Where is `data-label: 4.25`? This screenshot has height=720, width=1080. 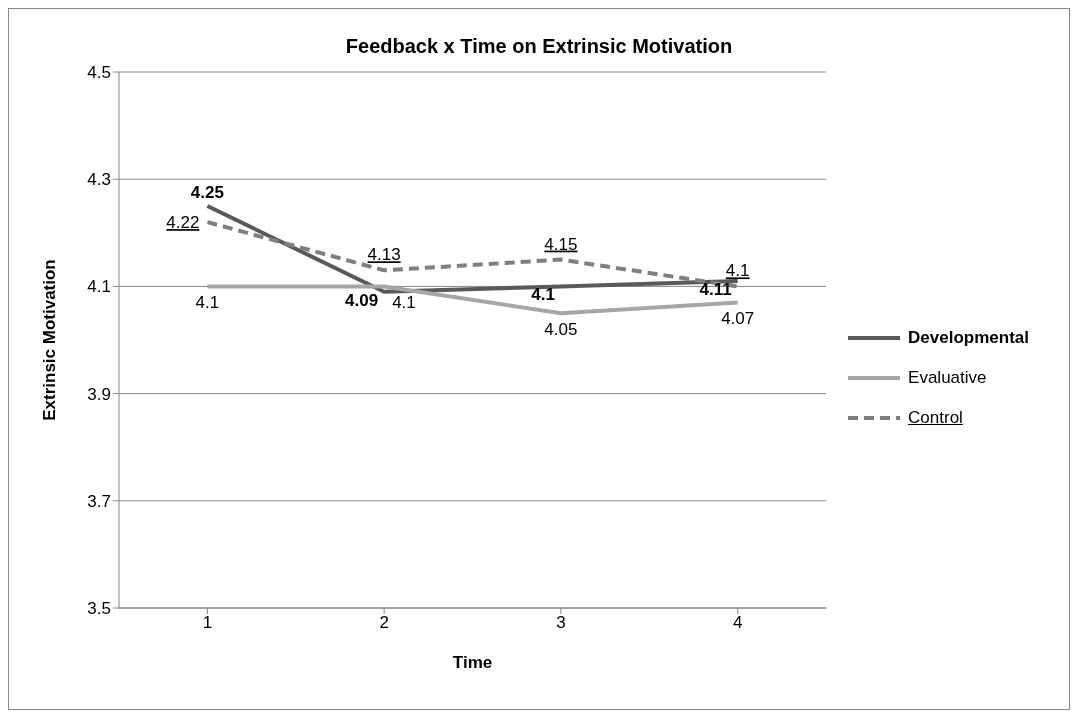
data-label: 4.25 is located at coordinates (207, 192).